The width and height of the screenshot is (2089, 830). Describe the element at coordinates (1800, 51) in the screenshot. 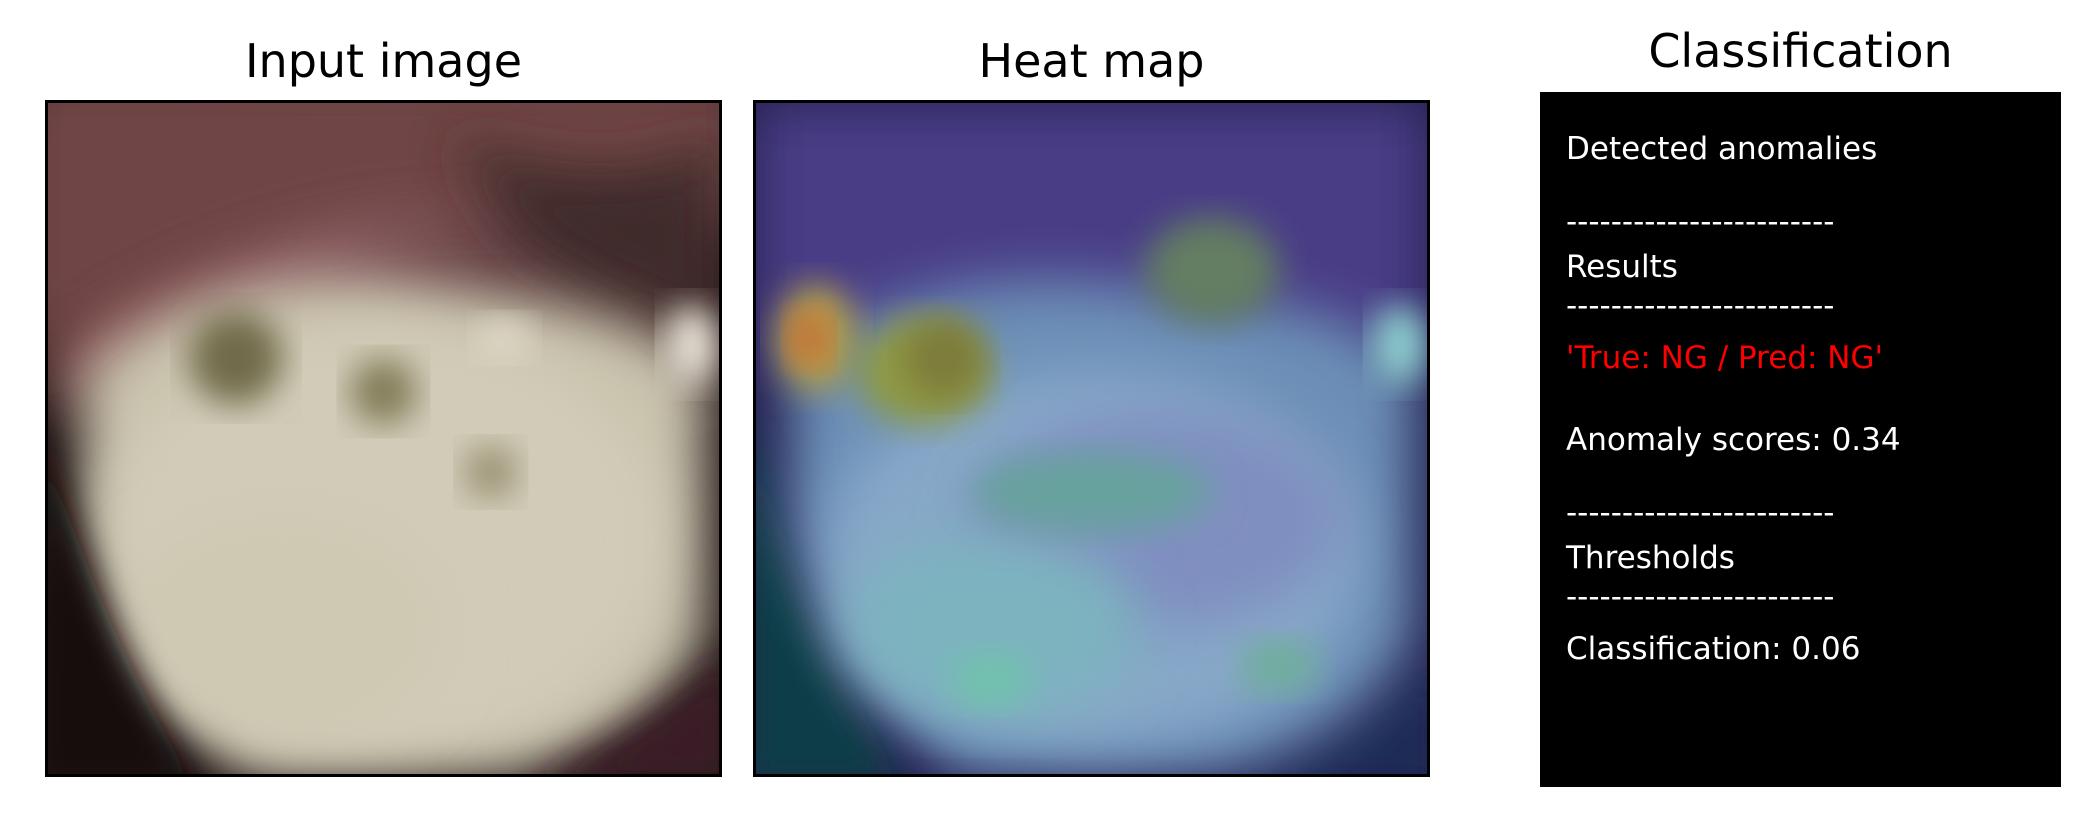

I see `classification-title: Classification` at that location.